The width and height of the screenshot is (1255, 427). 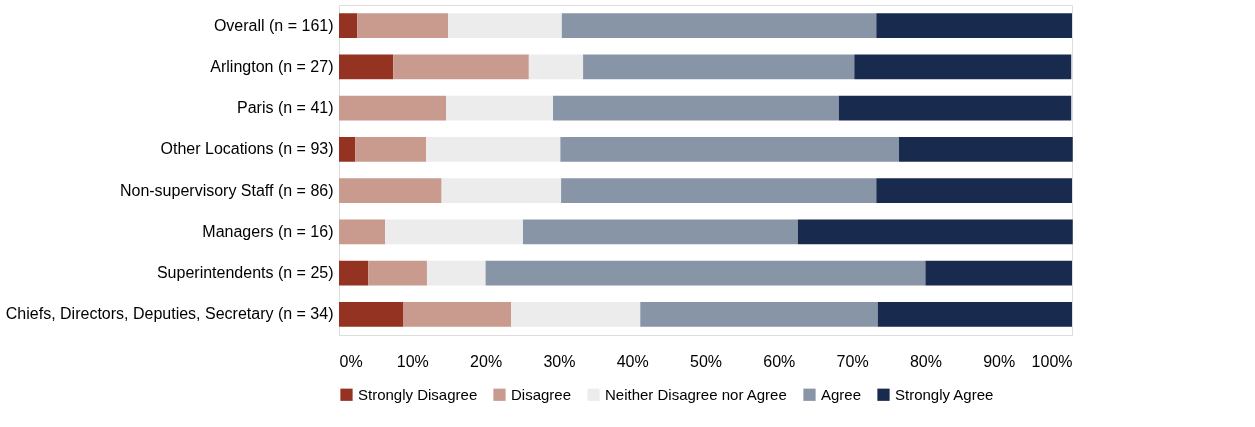 I want to click on x-tick-label: 90%, so click(x=999, y=361).